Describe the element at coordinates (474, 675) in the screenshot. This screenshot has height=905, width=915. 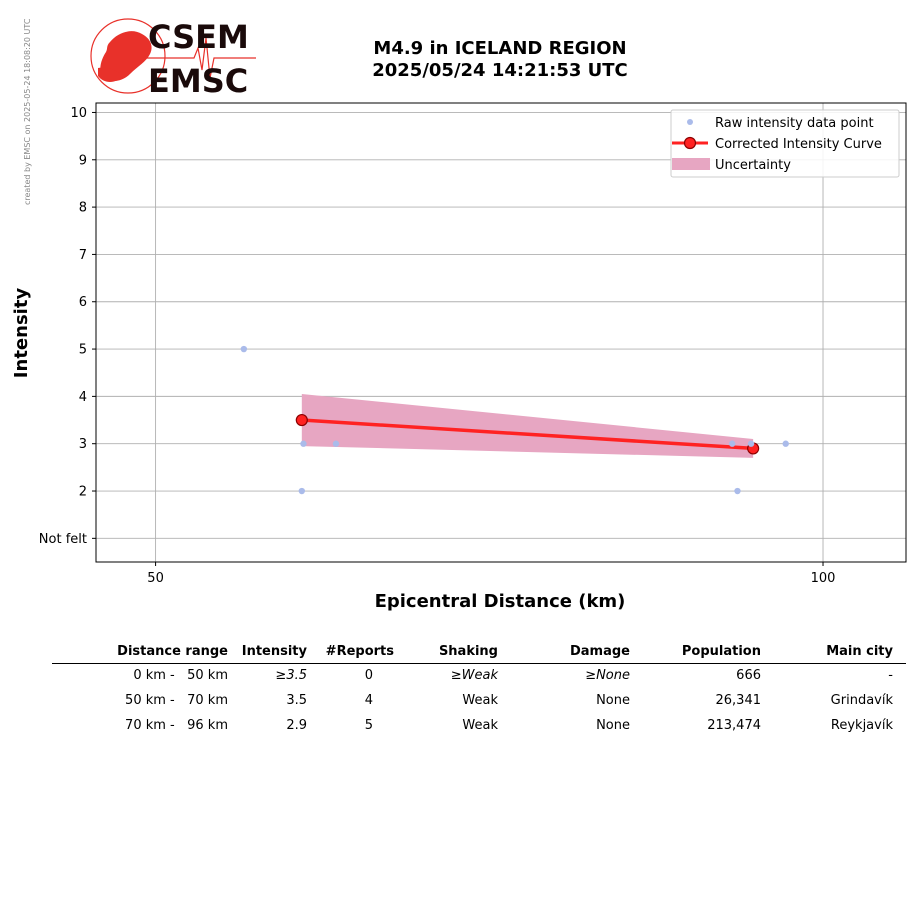
I see `cell-shaking: ≥Weak` at that location.